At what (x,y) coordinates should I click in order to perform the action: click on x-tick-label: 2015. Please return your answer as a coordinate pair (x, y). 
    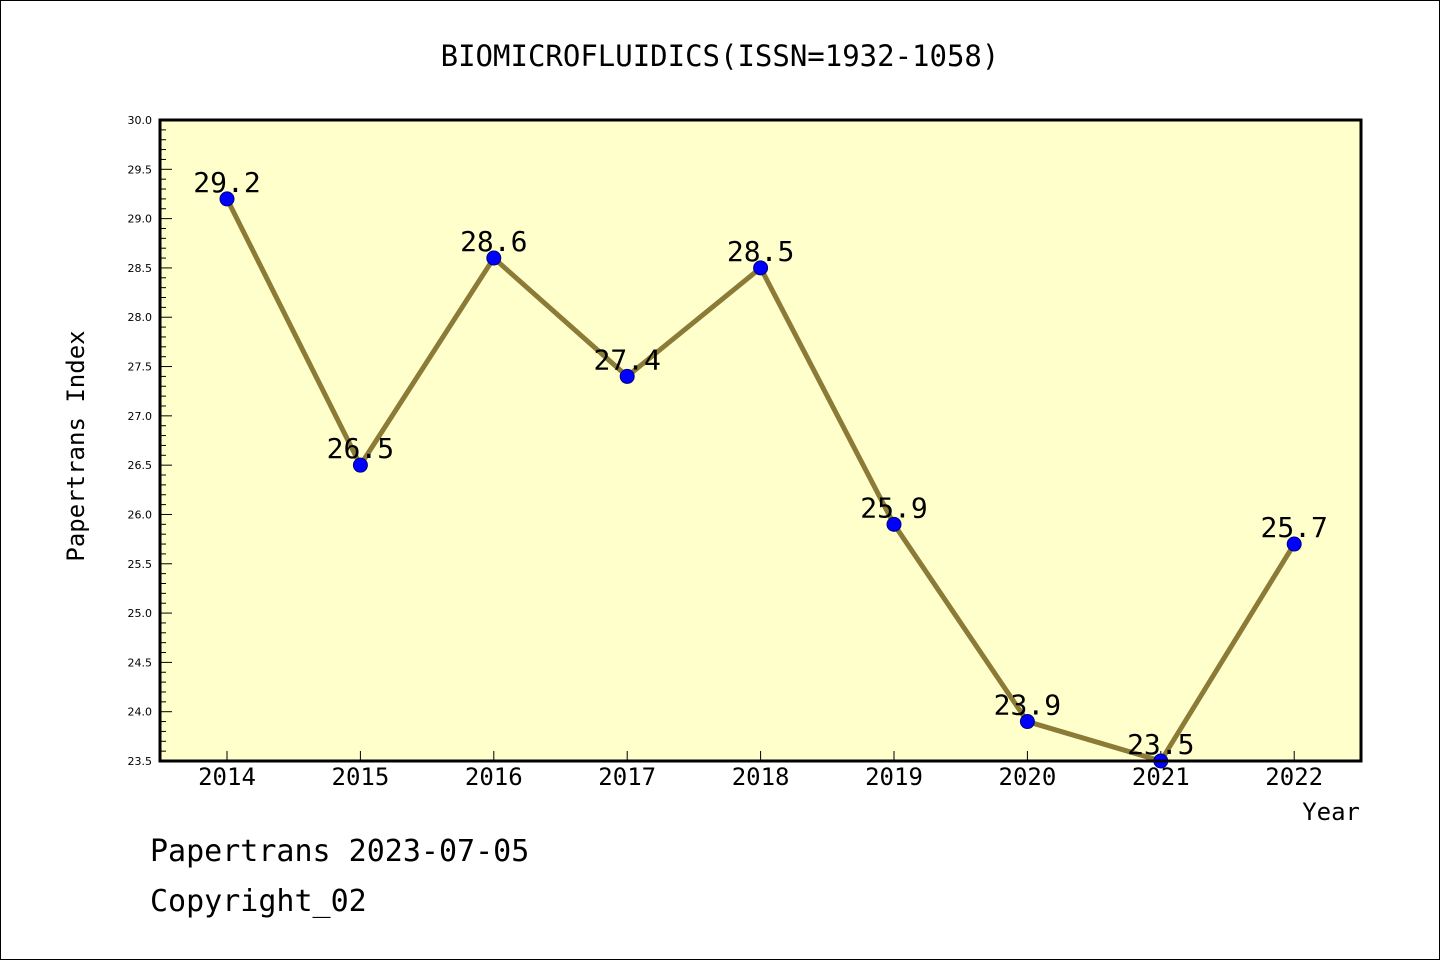
    Looking at the image, I should click on (361, 777).